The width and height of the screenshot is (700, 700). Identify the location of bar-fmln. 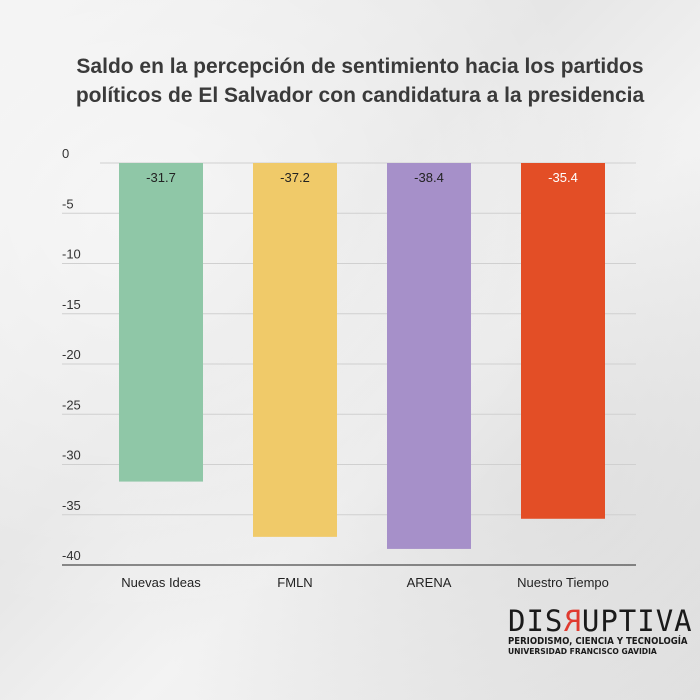
(295, 350).